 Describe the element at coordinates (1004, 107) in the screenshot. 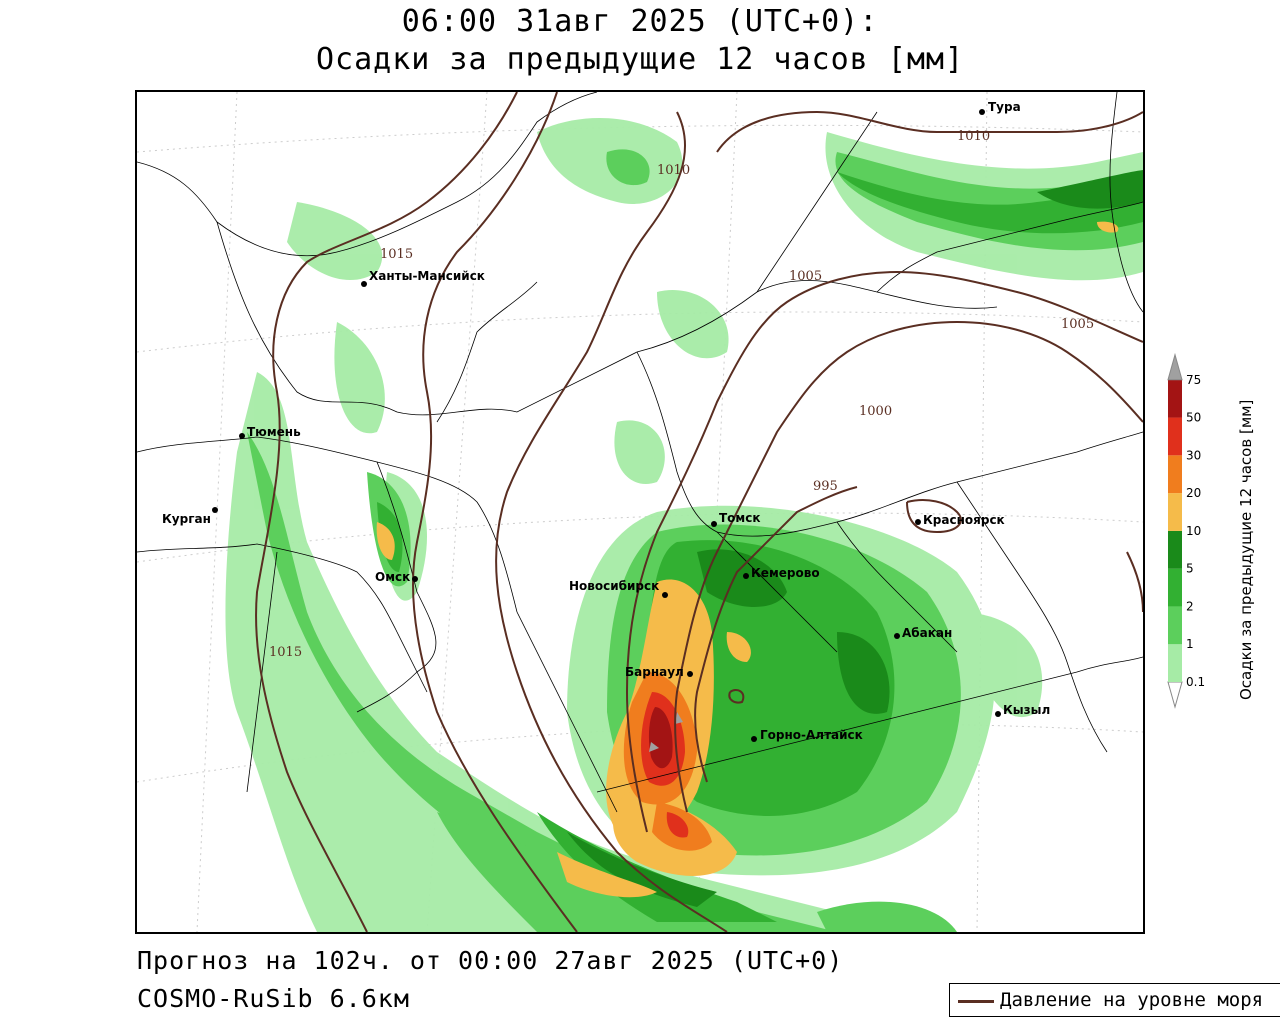

I see `city-label: Тура` at that location.